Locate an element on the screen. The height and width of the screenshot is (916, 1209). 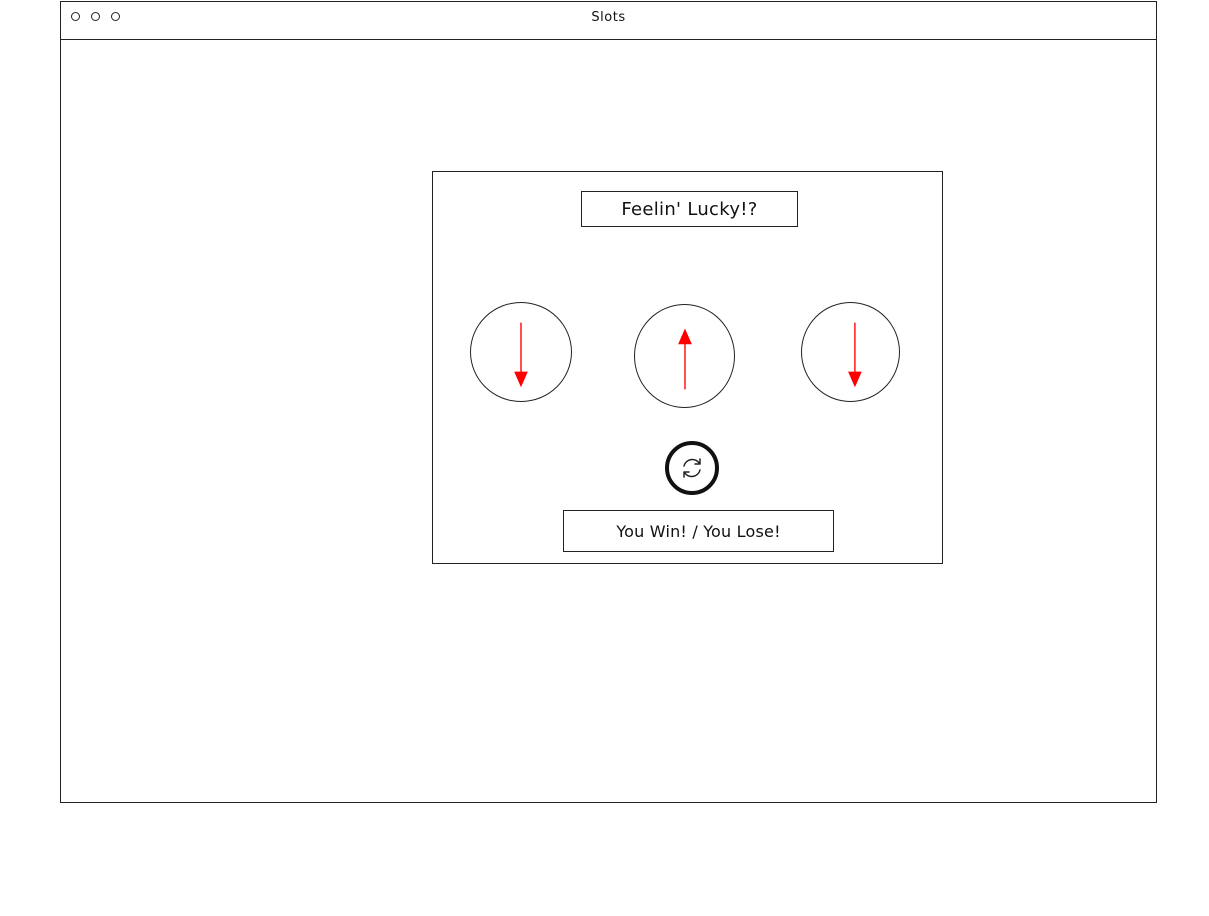
title-bar: Slots is located at coordinates (608, 21).